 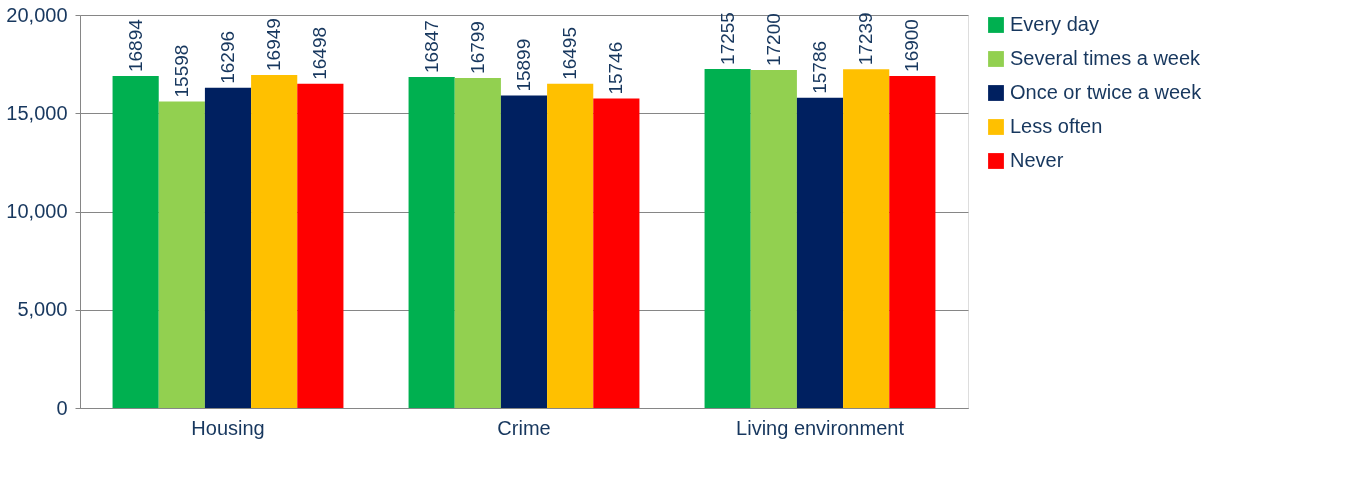 I want to click on data-label: 16847, so click(x=431, y=46).